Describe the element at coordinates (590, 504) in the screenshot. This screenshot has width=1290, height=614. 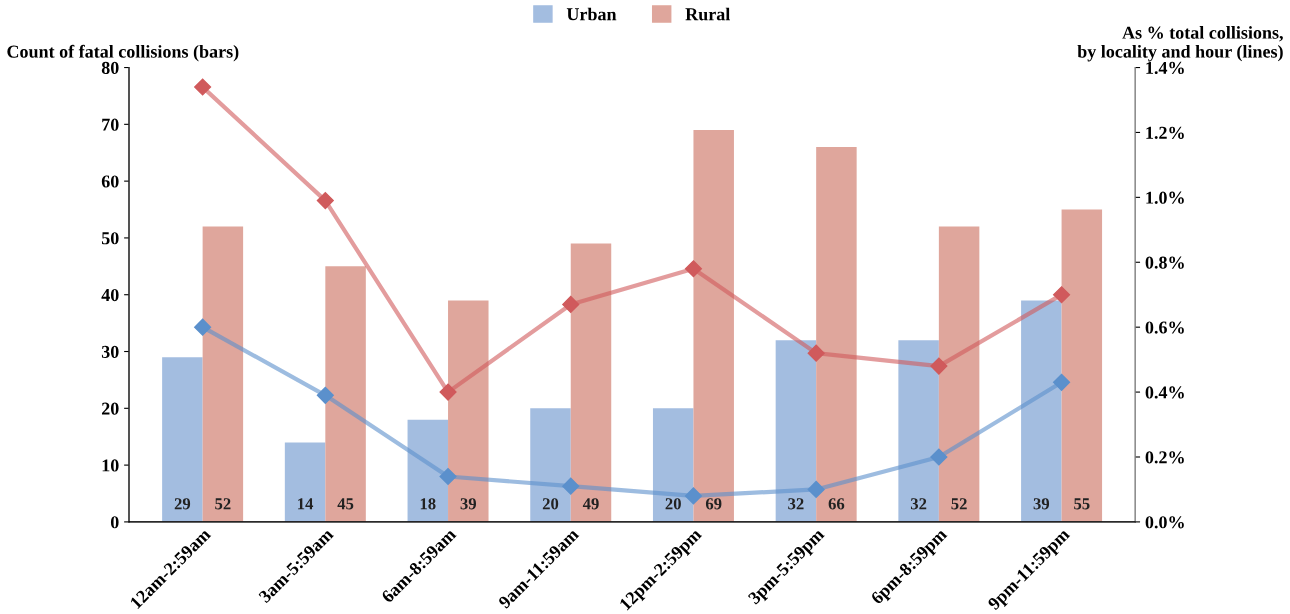
I see `data-label: 49` at that location.